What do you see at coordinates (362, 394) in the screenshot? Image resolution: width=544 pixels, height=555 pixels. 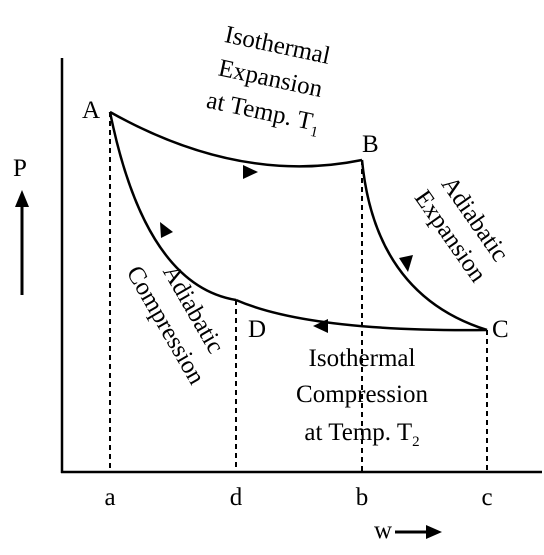 I see `label-line: Compression` at bounding box center [362, 394].